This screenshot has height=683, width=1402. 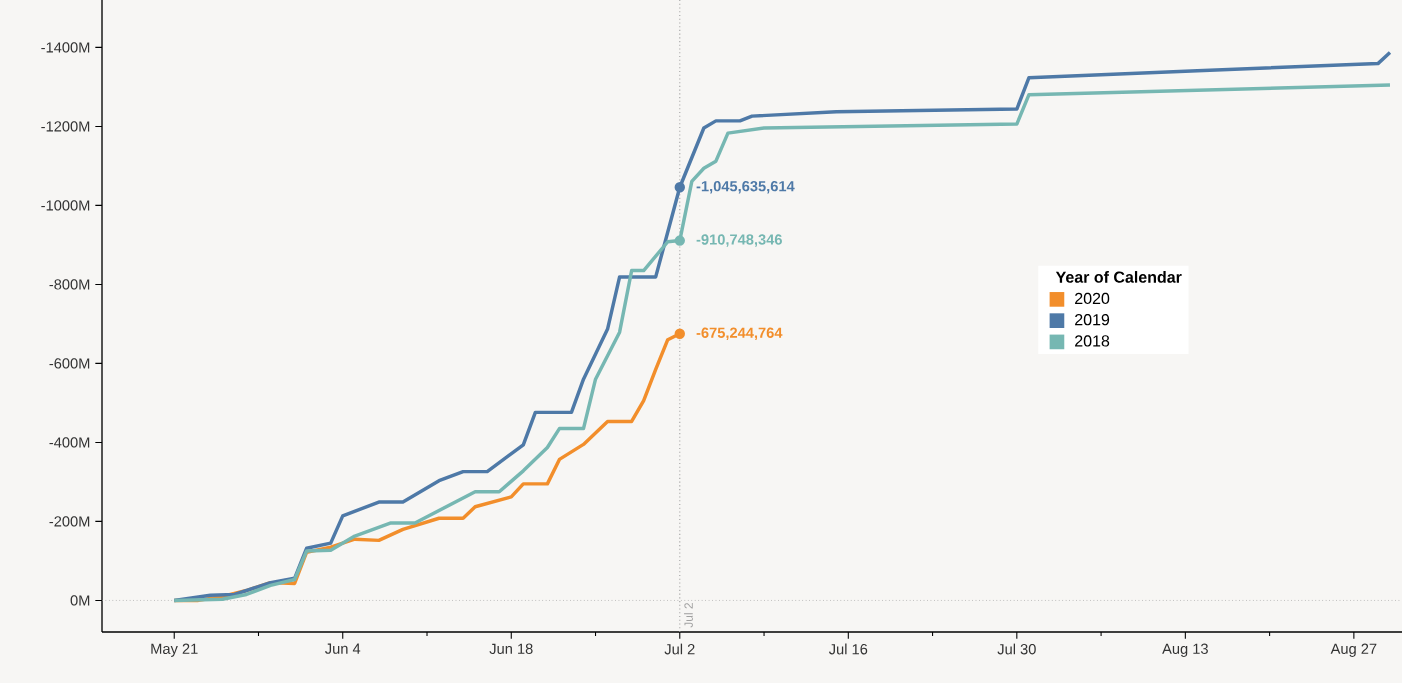 I want to click on y-tick-label: -400M, so click(x=69, y=442).